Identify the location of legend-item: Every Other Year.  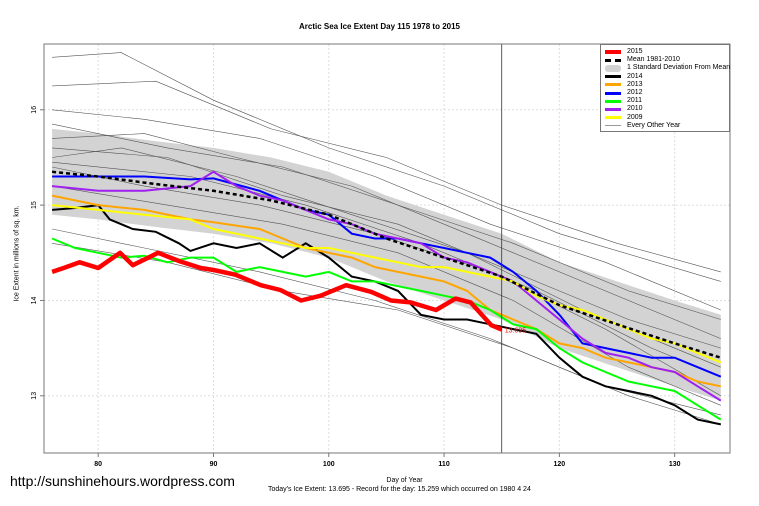
(667, 126).